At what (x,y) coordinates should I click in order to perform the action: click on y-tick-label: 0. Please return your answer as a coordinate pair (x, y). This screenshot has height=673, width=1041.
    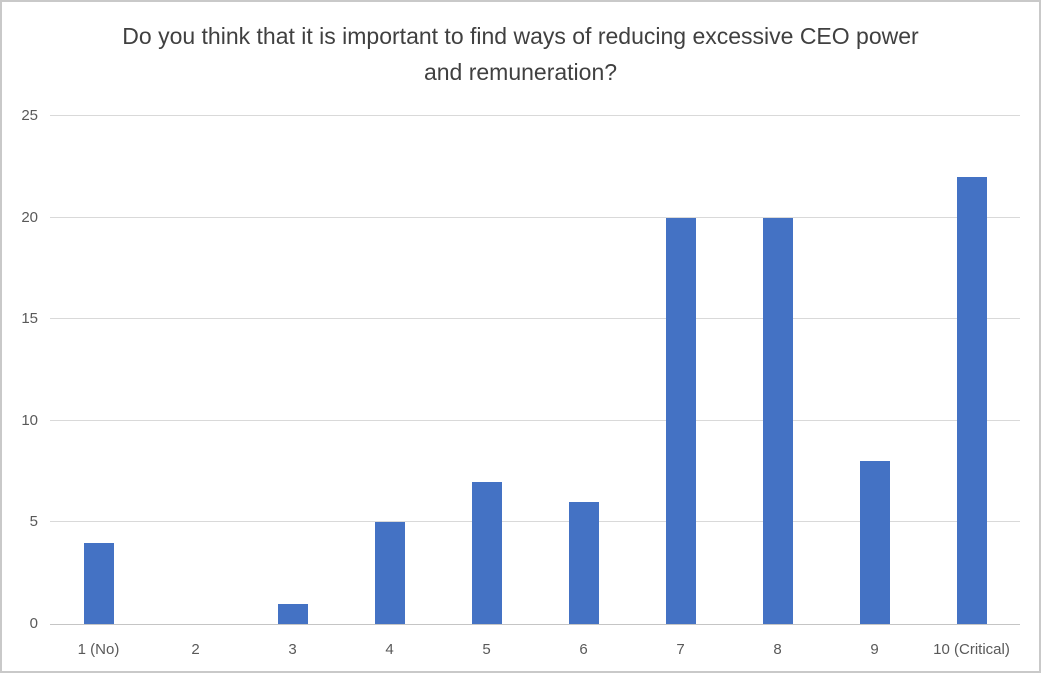
    Looking at the image, I should click on (33, 623).